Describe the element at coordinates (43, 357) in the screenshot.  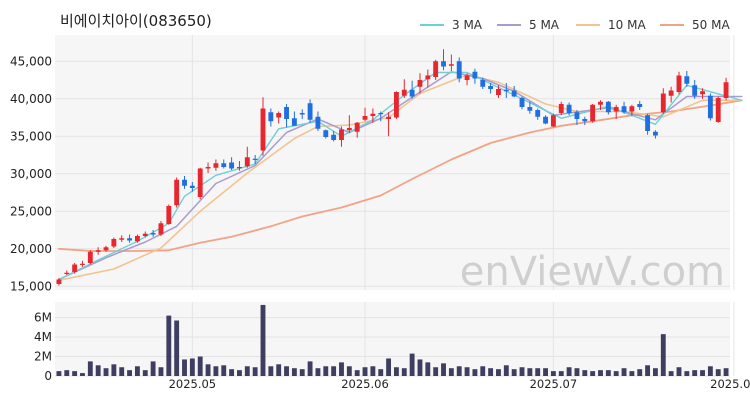
I see `volume-tick-label: 2M` at that location.